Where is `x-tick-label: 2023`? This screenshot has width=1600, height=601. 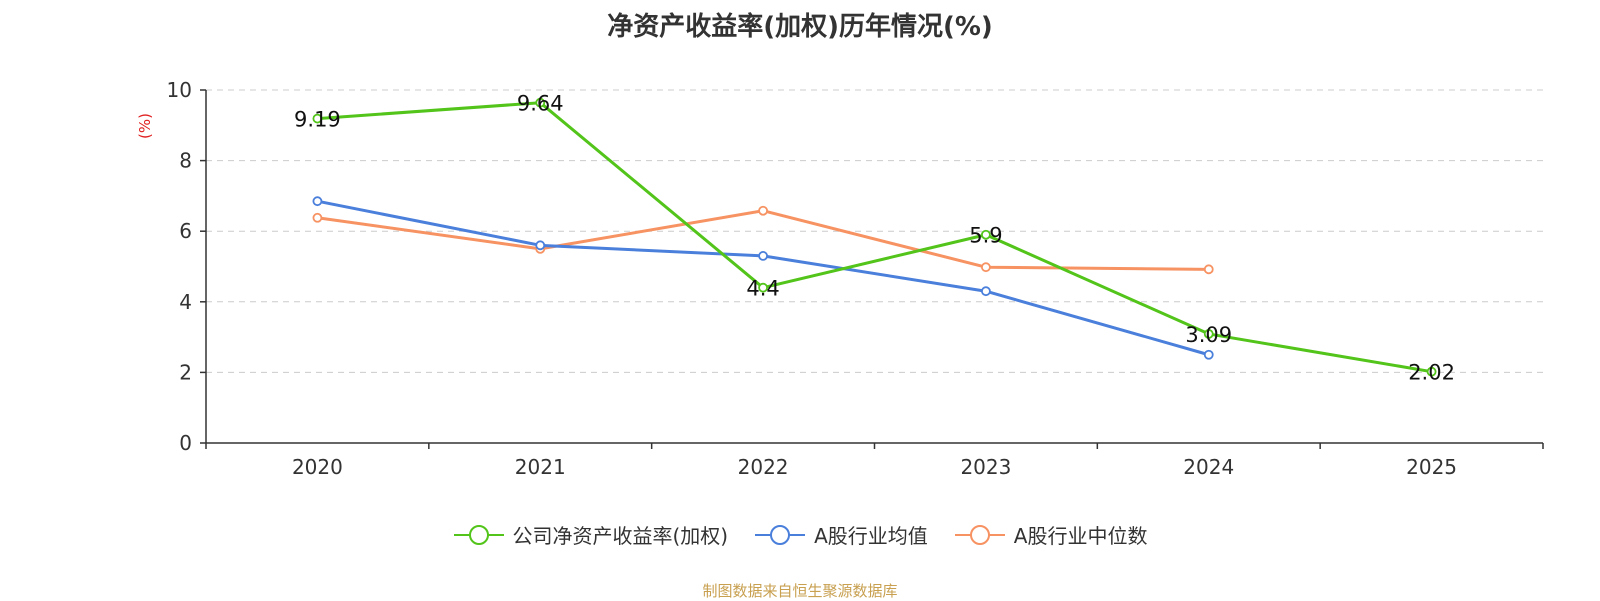
x-tick-label: 2023 is located at coordinates (985, 467).